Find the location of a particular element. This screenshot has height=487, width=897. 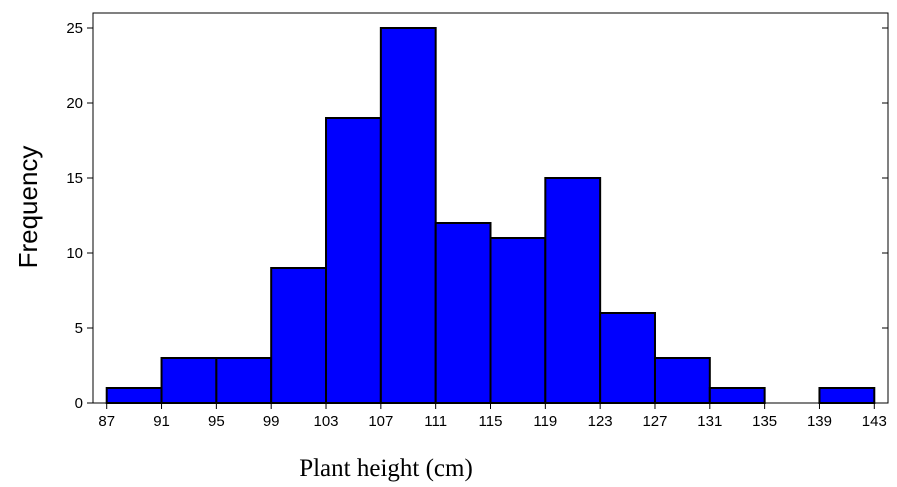

x-tick-label-103: 103 is located at coordinates (326, 421).